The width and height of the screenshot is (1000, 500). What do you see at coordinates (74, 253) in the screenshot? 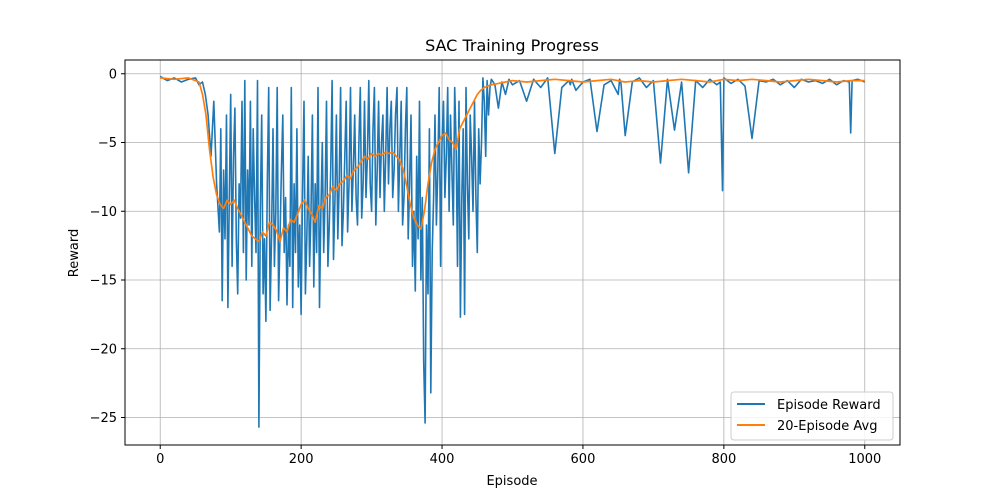
I see `y-axis-label: Reward` at bounding box center [74, 253].